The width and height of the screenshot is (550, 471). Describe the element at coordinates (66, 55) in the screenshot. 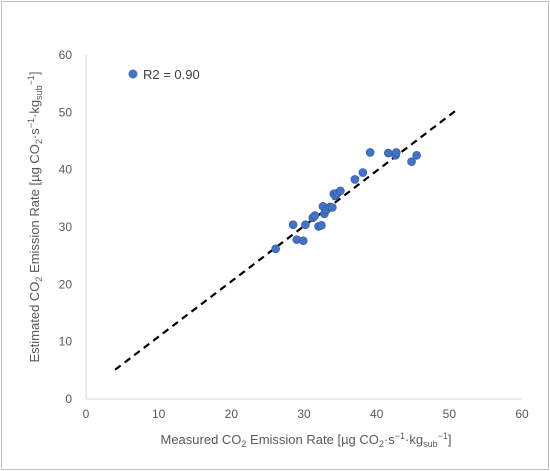

I see `y-tick-label: 60` at that location.